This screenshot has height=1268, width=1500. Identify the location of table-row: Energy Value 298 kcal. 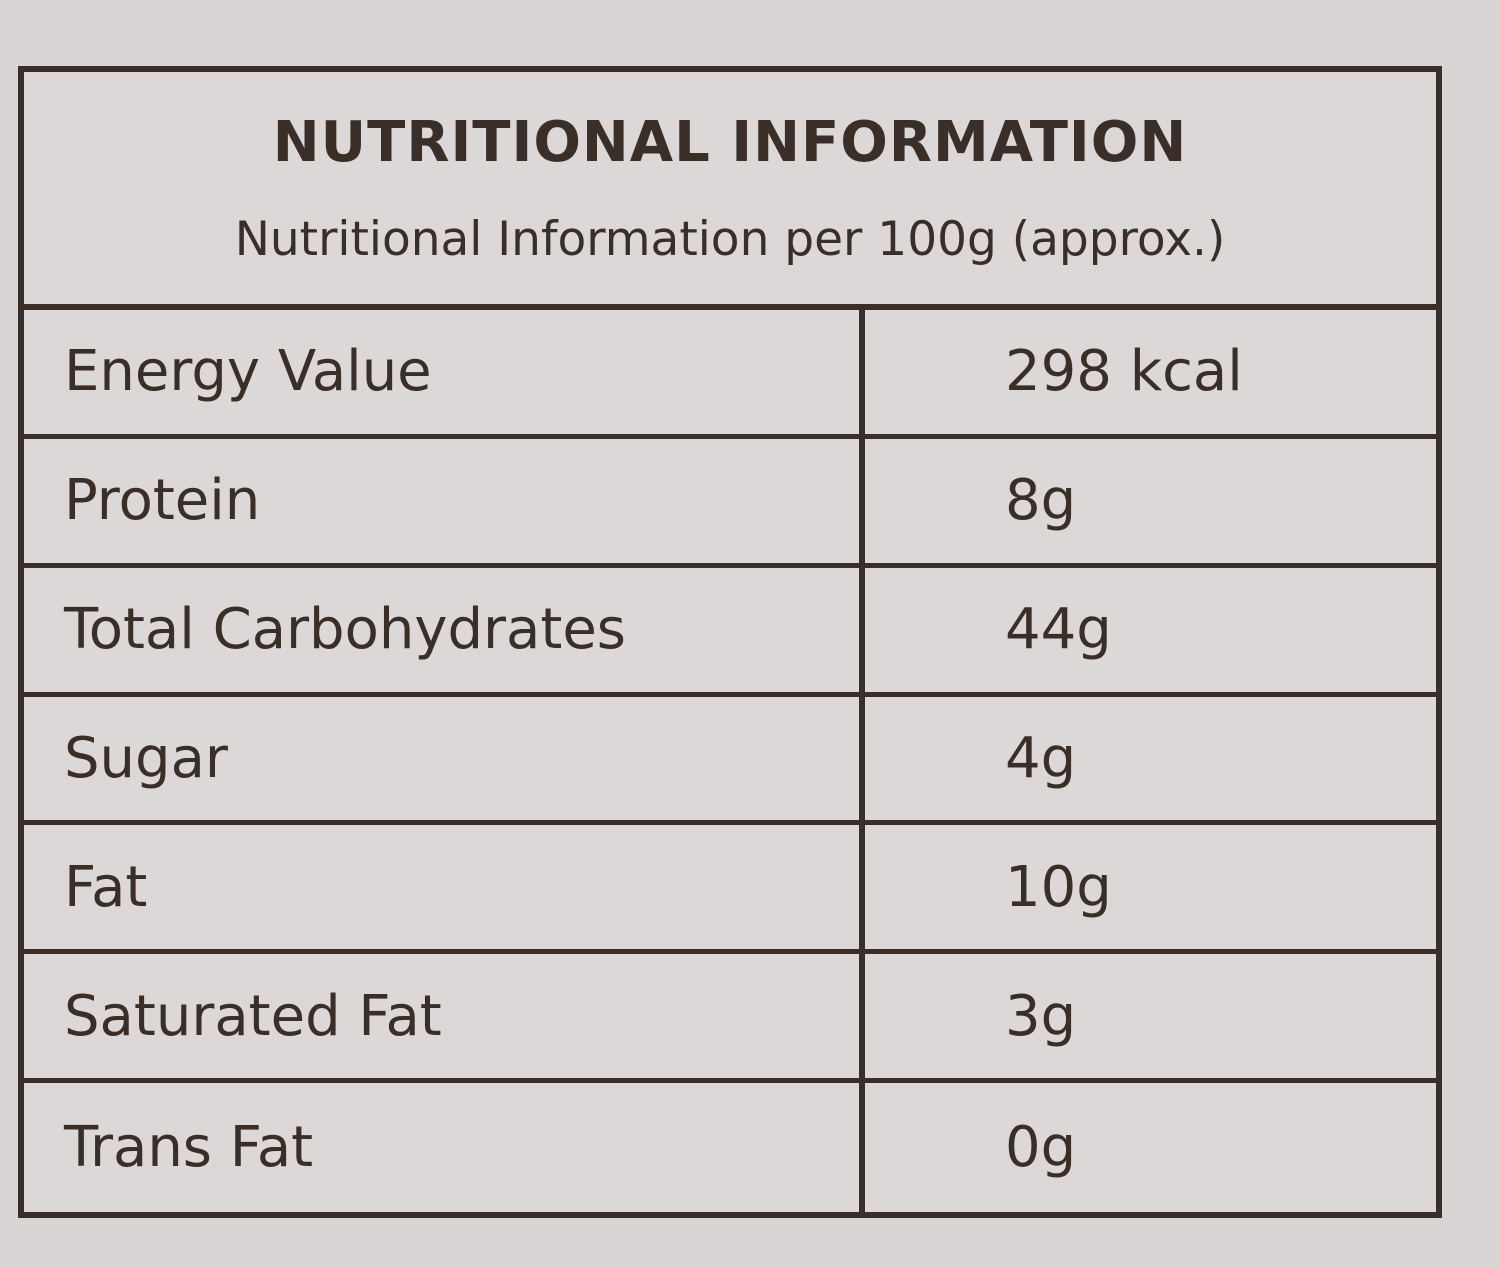
(730, 374).